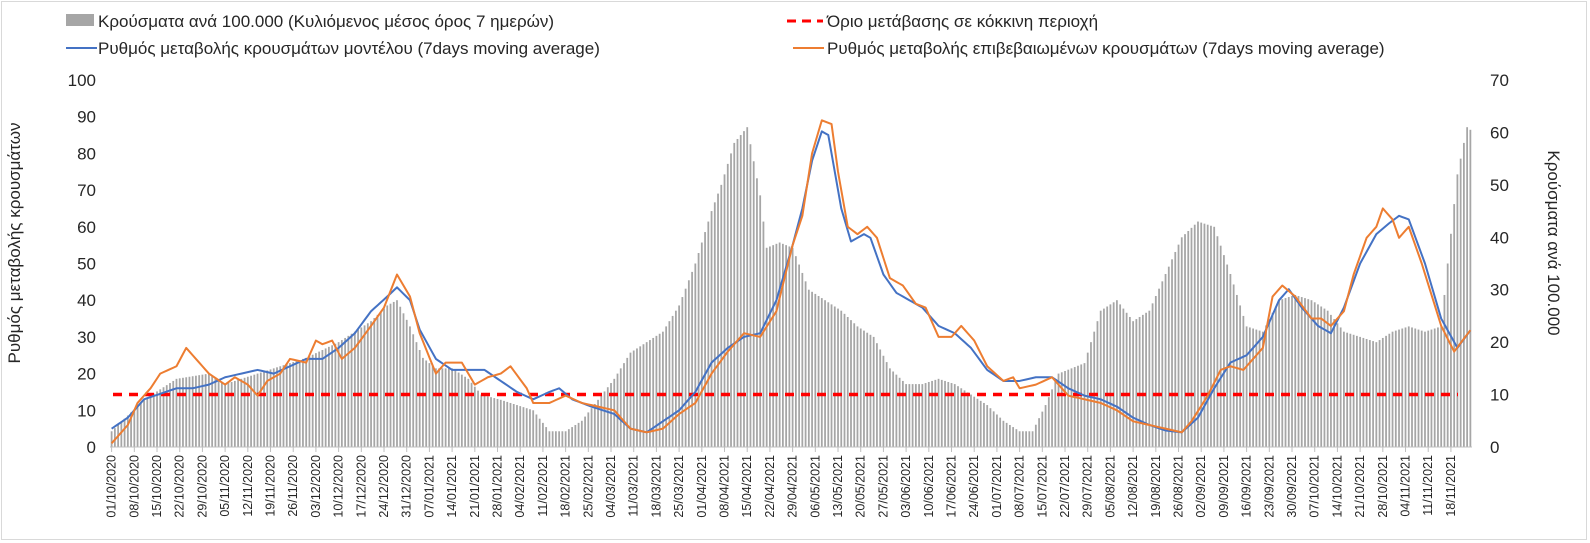 This screenshot has height=543, width=1590. Describe the element at coordinates (157, 486) in the screenshot. I see `x-tick-label: 15/10/2020` at that location.